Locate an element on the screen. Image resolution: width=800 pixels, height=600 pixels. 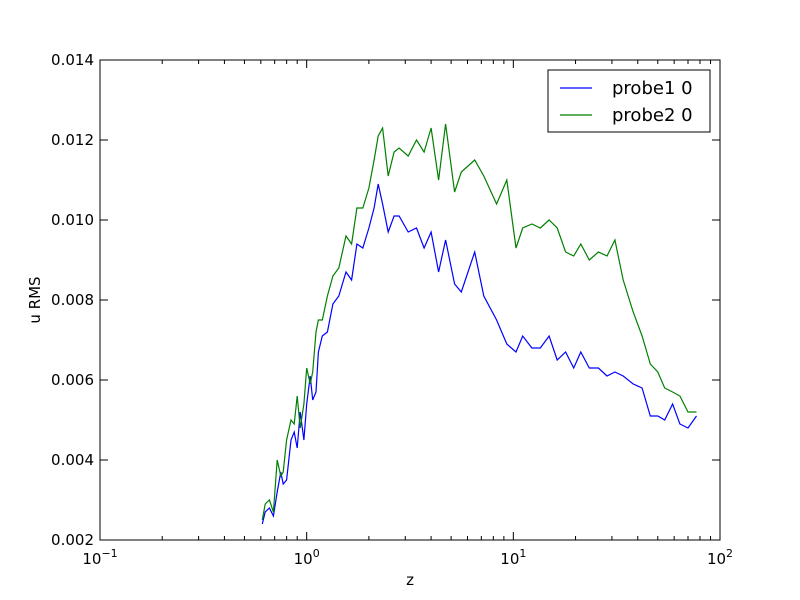
y-tick-label: 0.010 is located at coordinates (72, 220).